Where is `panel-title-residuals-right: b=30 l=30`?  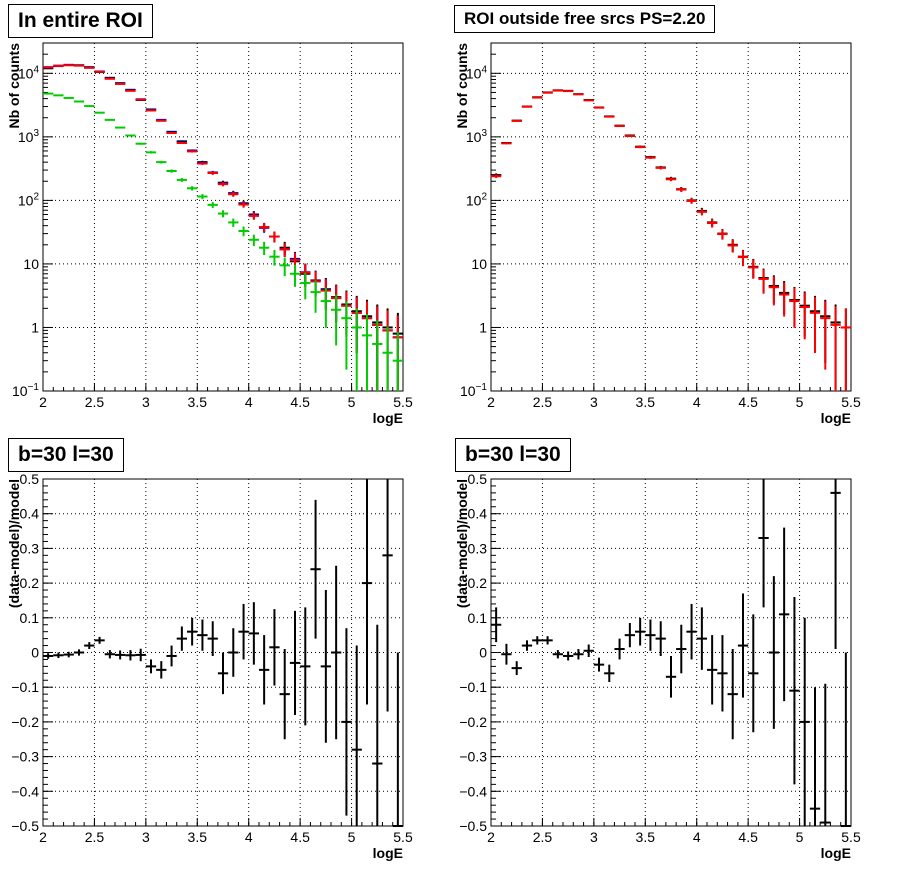 panel-title-residuals-right: b=30 l=30 is located at coordinates (513, 455).